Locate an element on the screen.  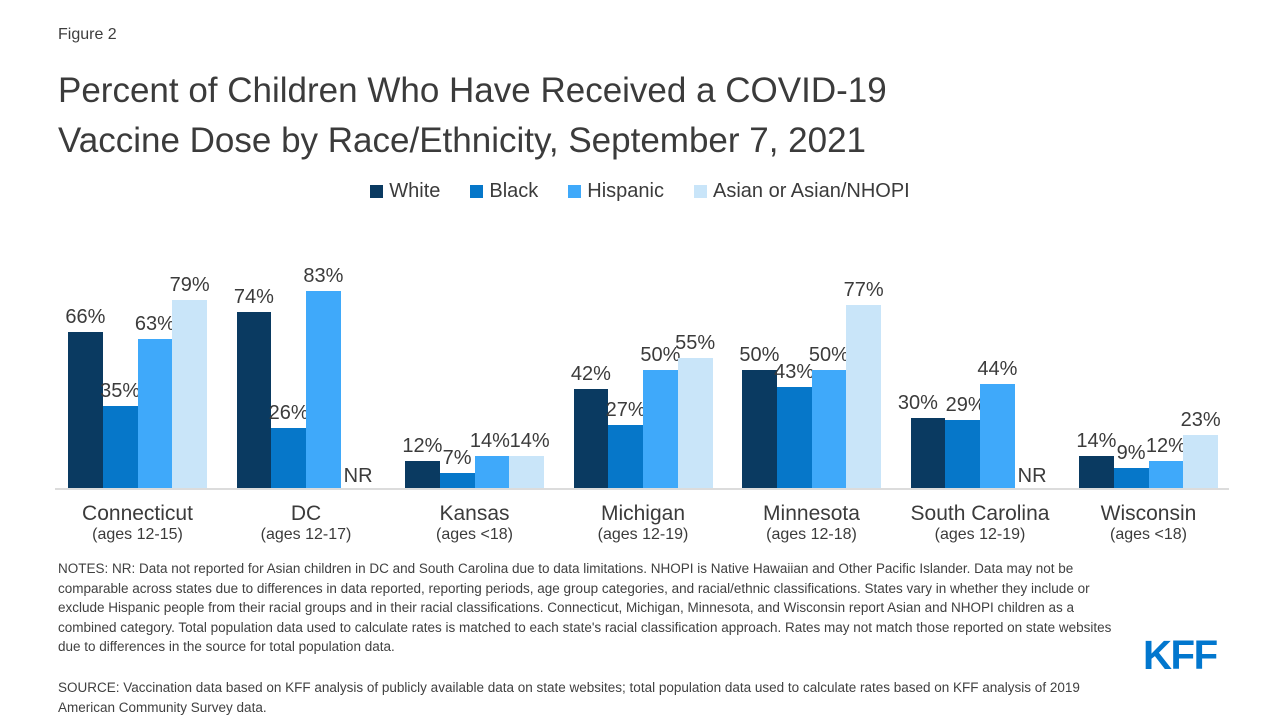
value-label: 44% is located at coordinates (997, 369).